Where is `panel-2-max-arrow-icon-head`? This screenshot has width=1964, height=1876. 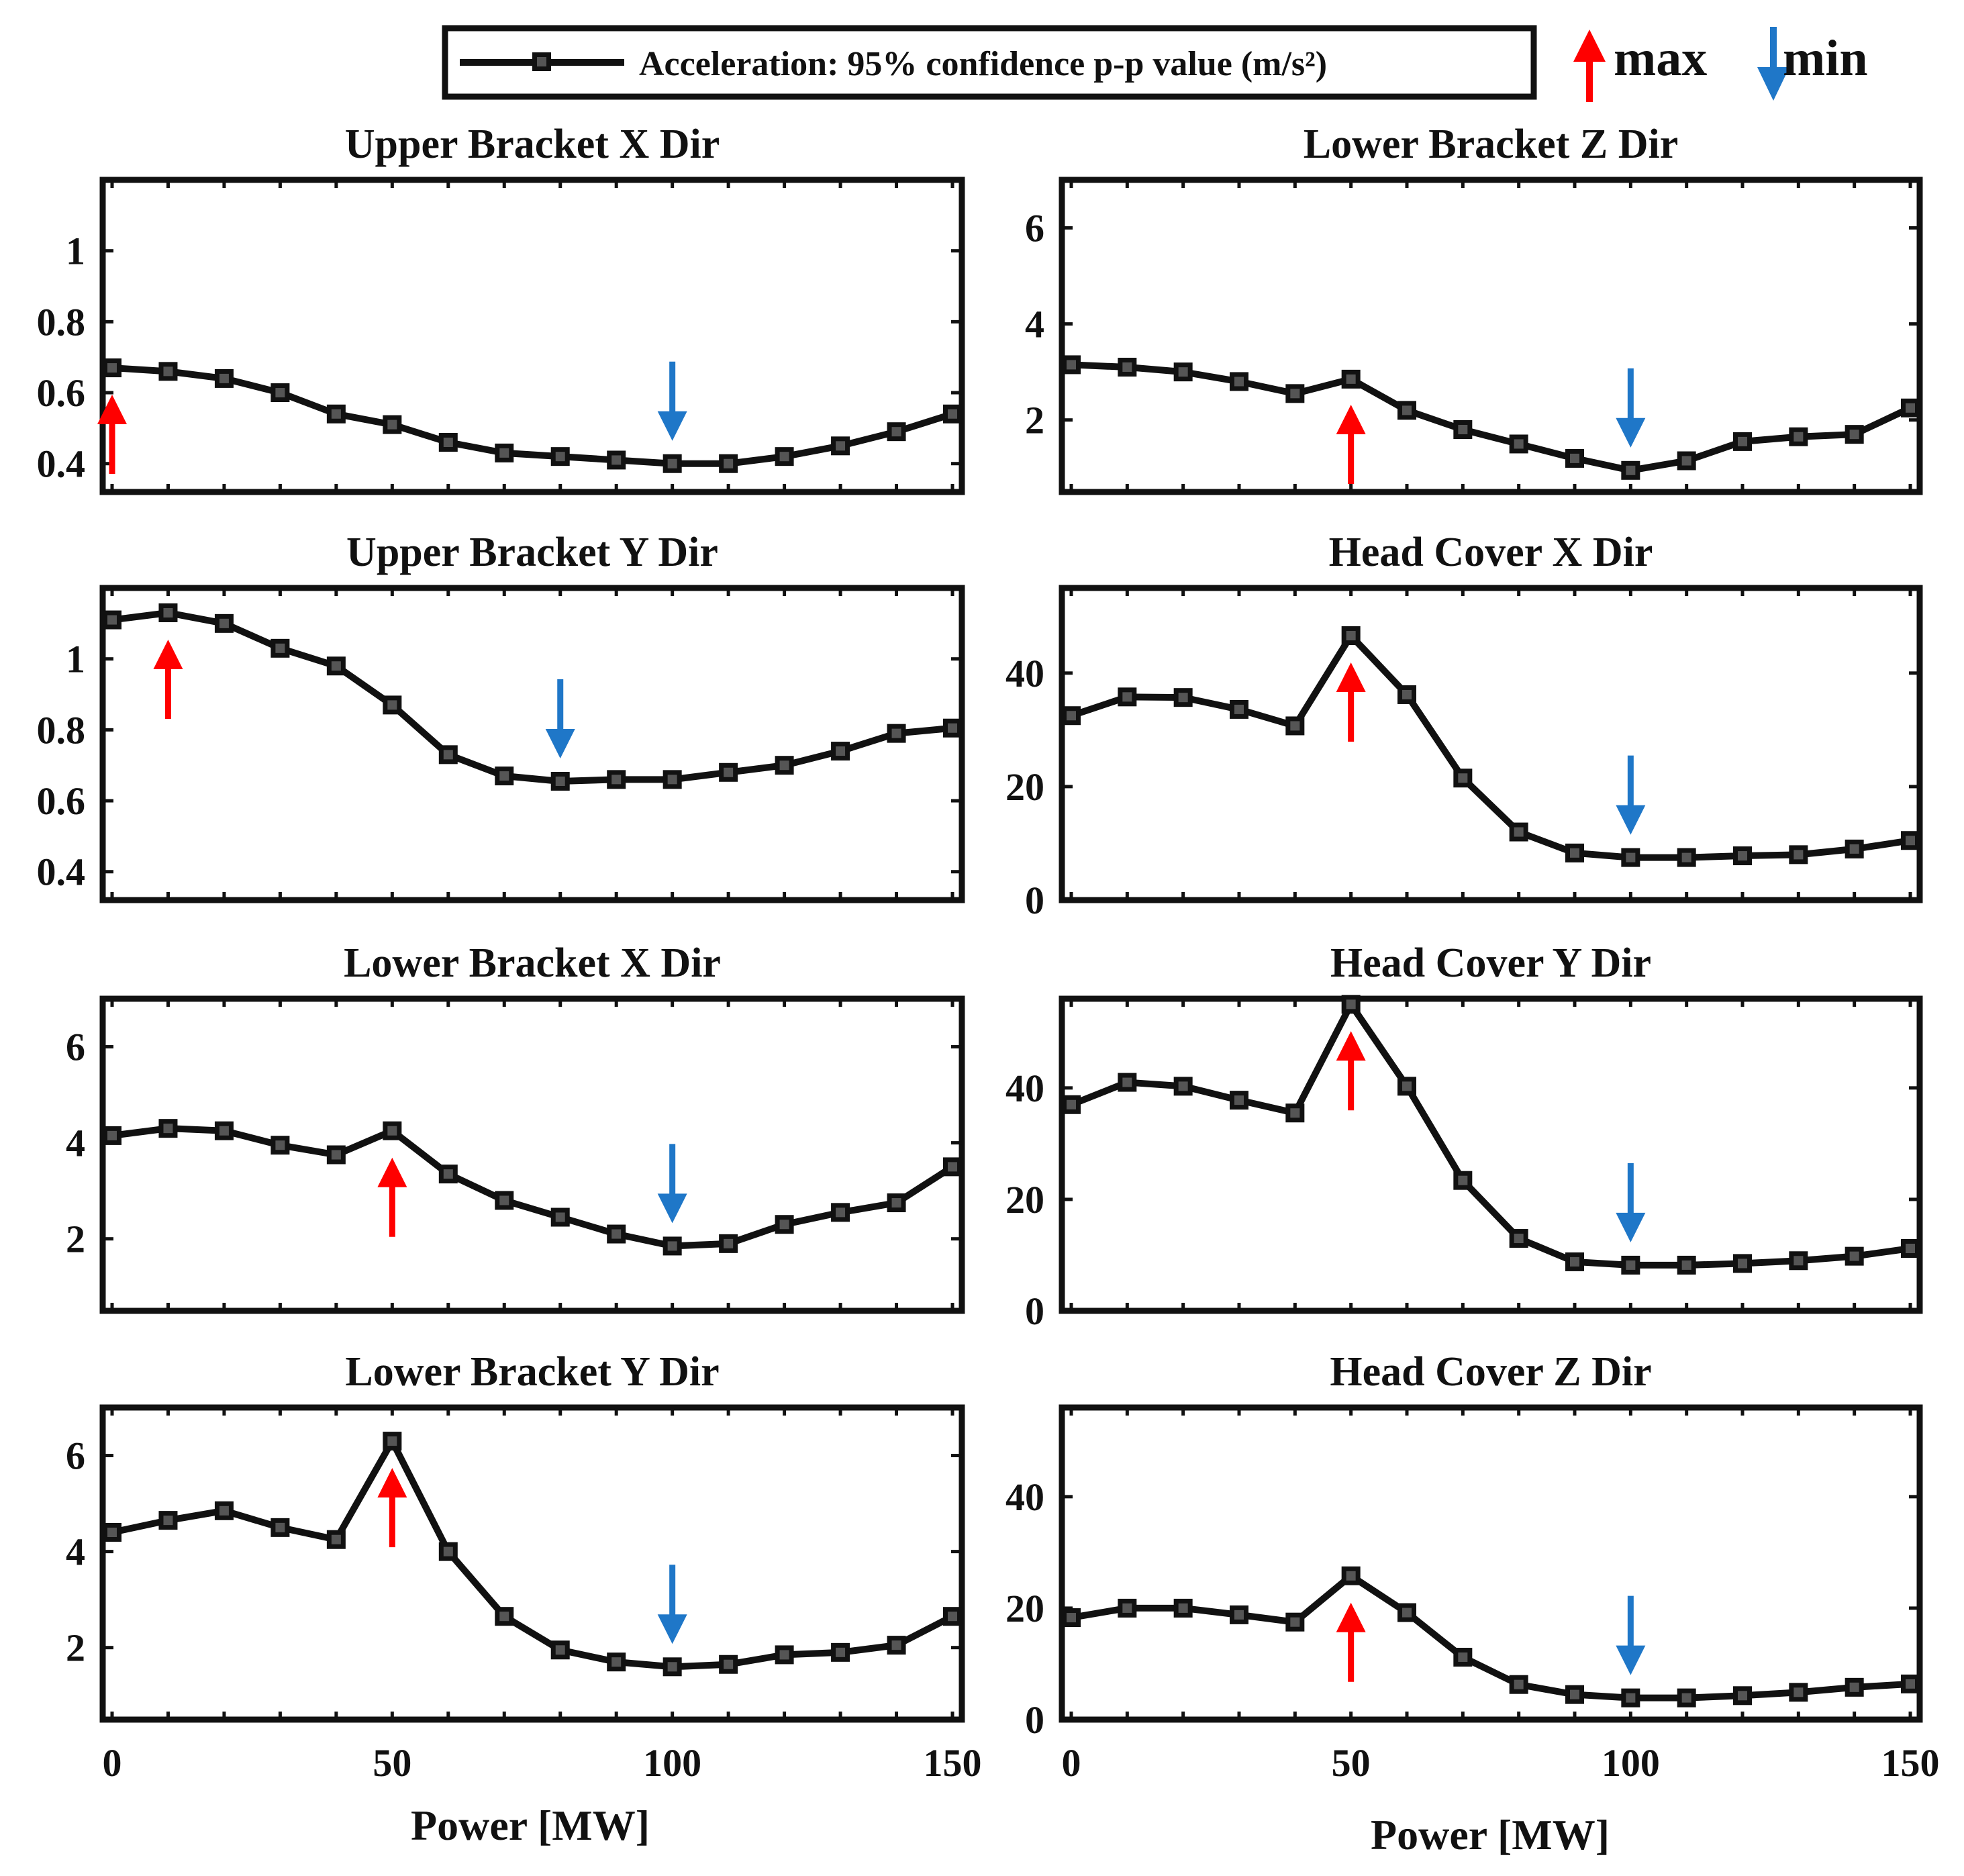
panel-2-max-arrow-icon-head is located at coordinates (1351, 420).